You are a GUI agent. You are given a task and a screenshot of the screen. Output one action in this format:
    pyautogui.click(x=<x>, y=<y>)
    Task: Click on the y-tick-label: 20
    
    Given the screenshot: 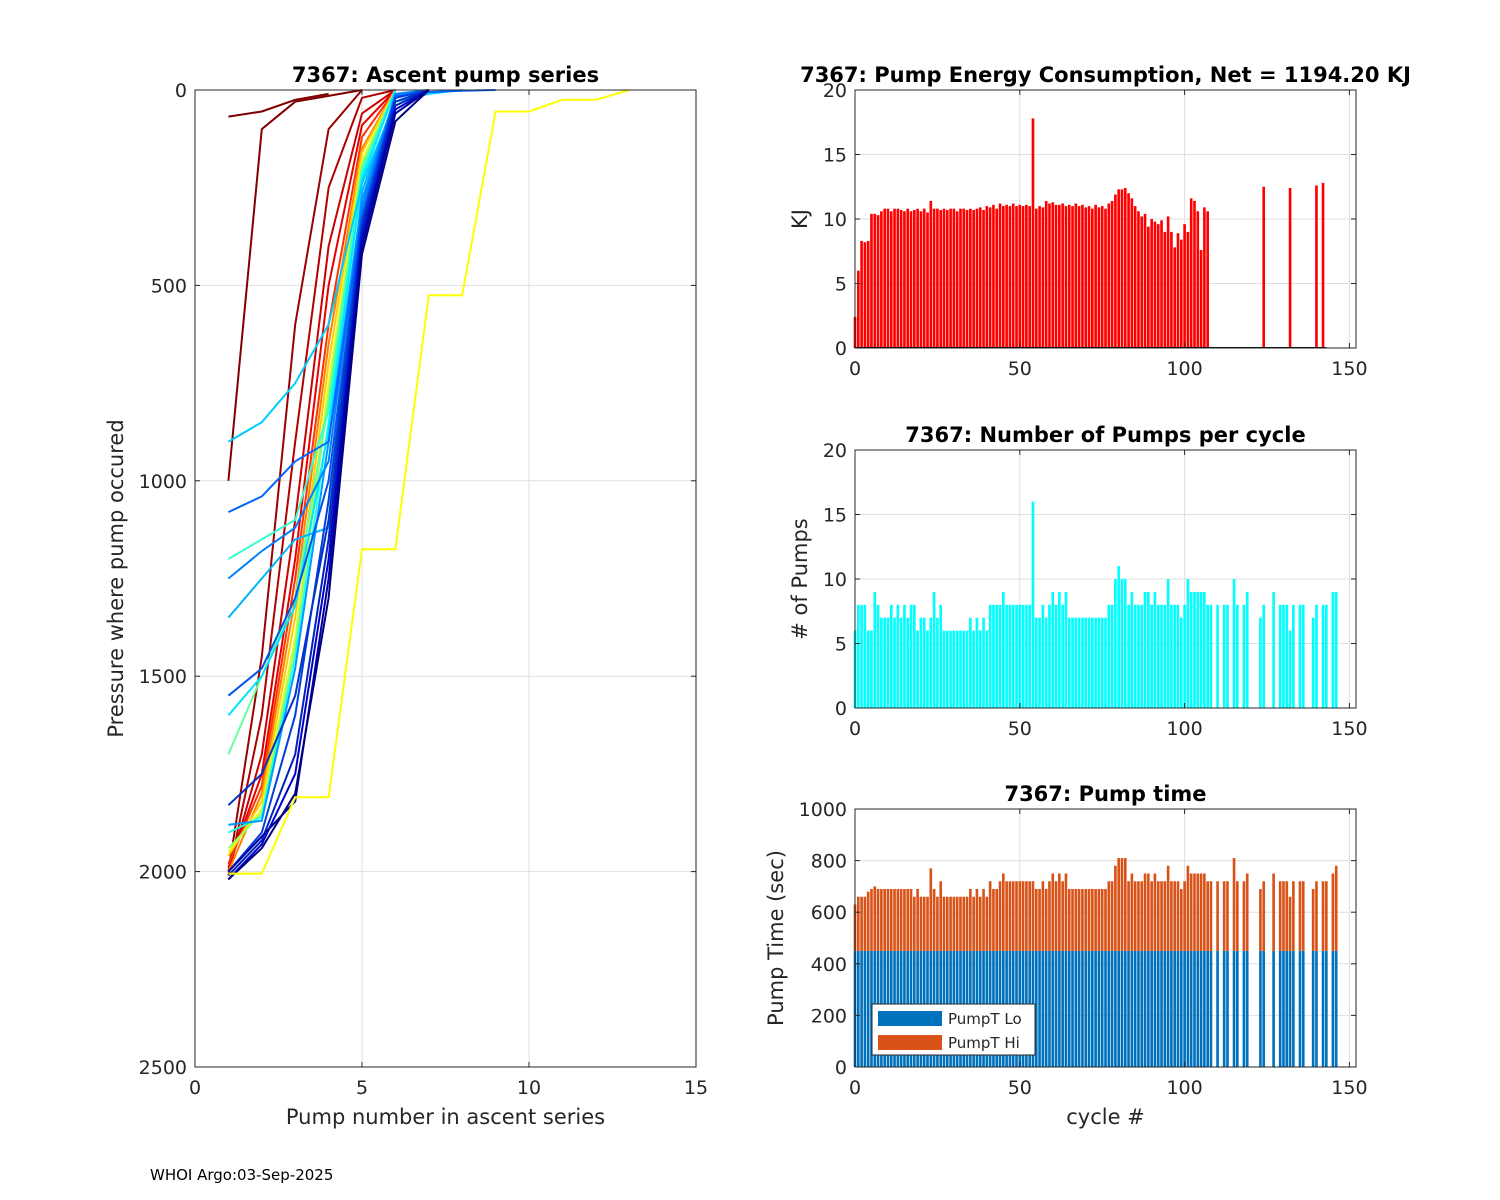 What is the action you would take?
    pyautogui.click(x=835, y=91)
    